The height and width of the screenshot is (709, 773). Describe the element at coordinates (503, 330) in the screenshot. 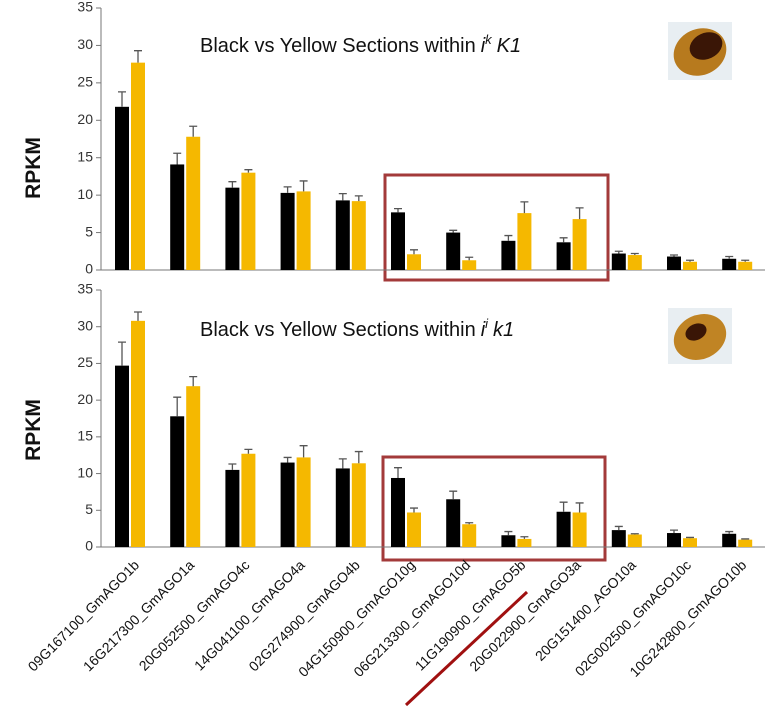

I see `title-locus: k1` at that location.